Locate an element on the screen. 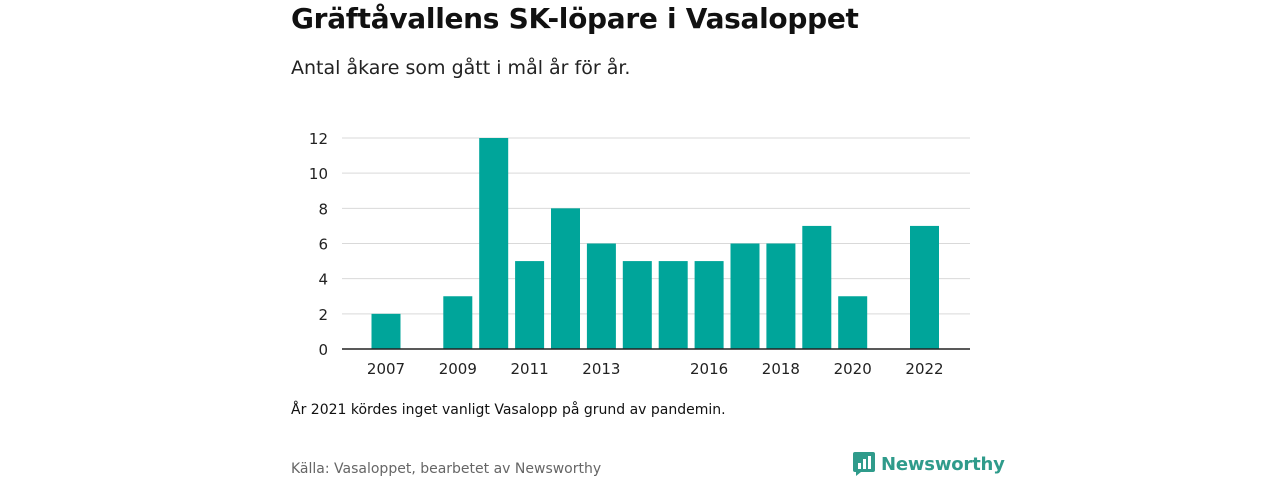 This screenshot has width=1280, height=480. bar-2019 is located at coordinates (817, 287).